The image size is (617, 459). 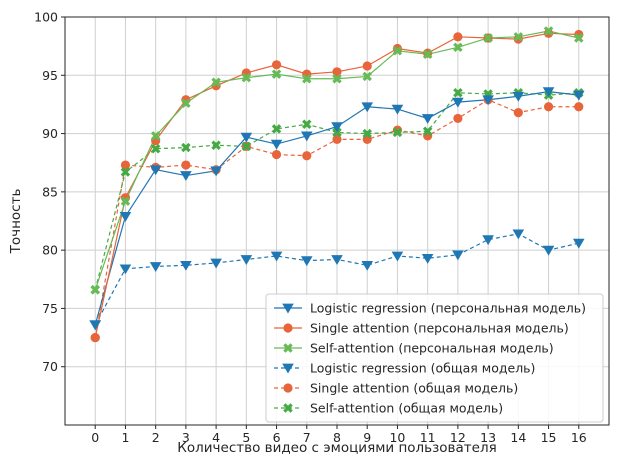 What do you see at coordinates (439, 328) in the screenshot?
I see `legend-label-1: Single attention (персональная модель)` at bounding box center [439, 328].